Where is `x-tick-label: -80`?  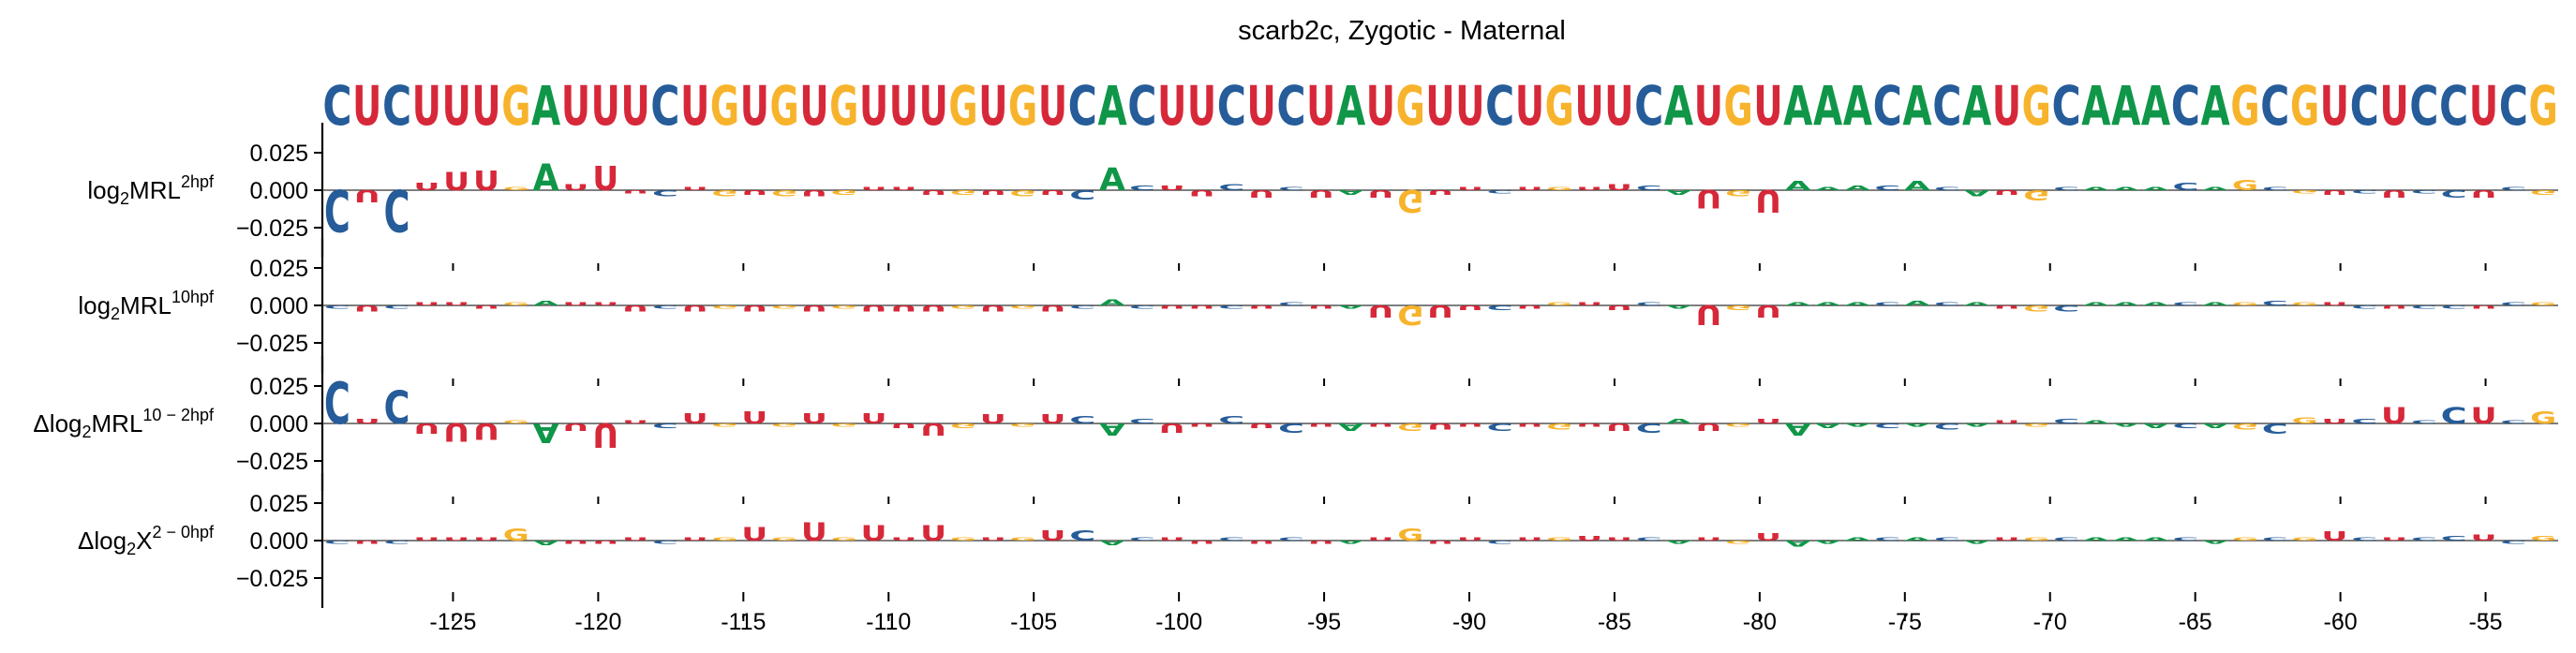
x-tick-label: -80 is located at coordinates (1760, 622).